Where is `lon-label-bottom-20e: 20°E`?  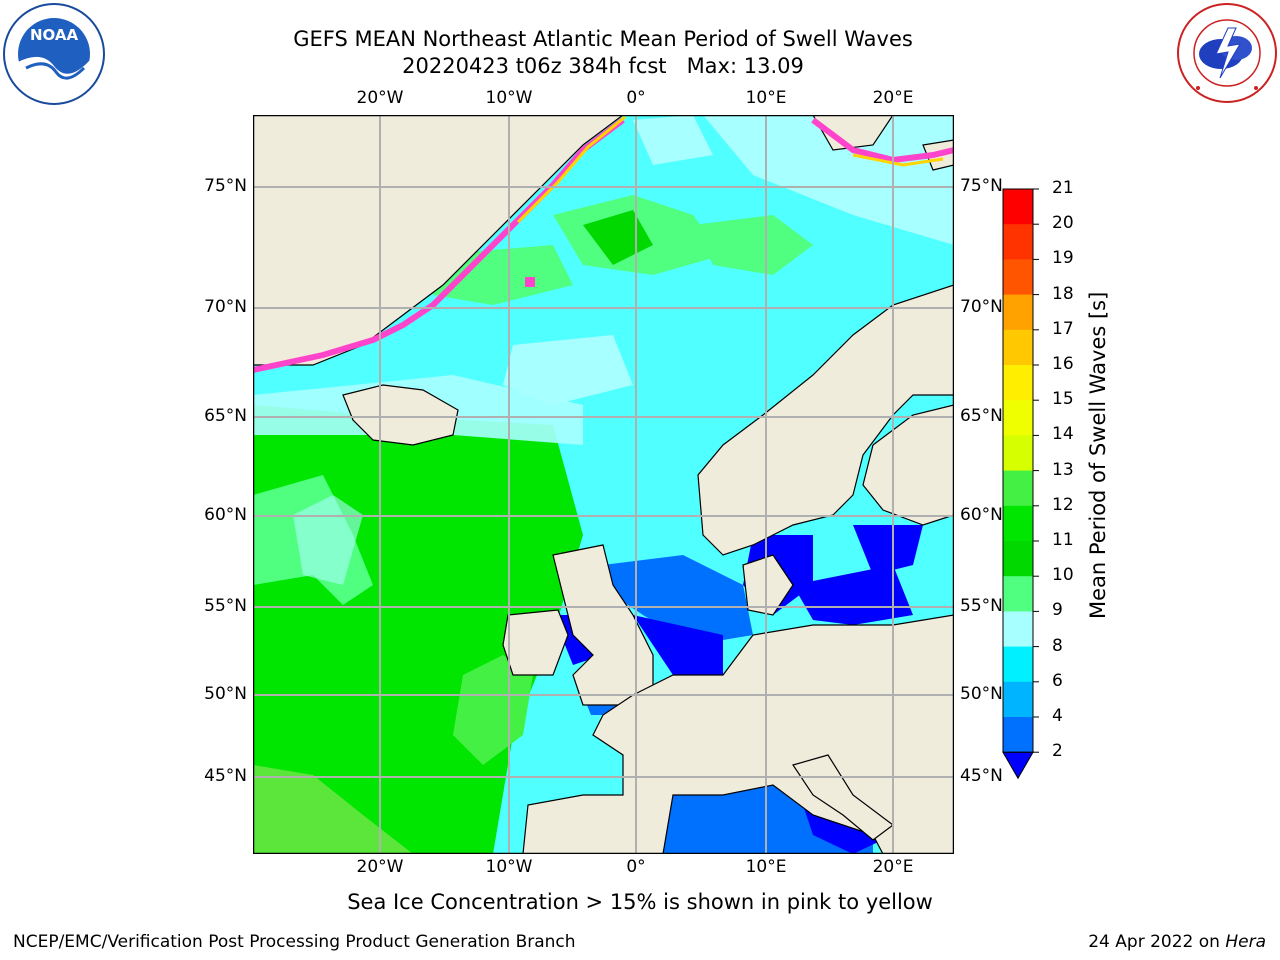
lon-label-bottom-20e: 20°E is located at coordinates (893, 867).